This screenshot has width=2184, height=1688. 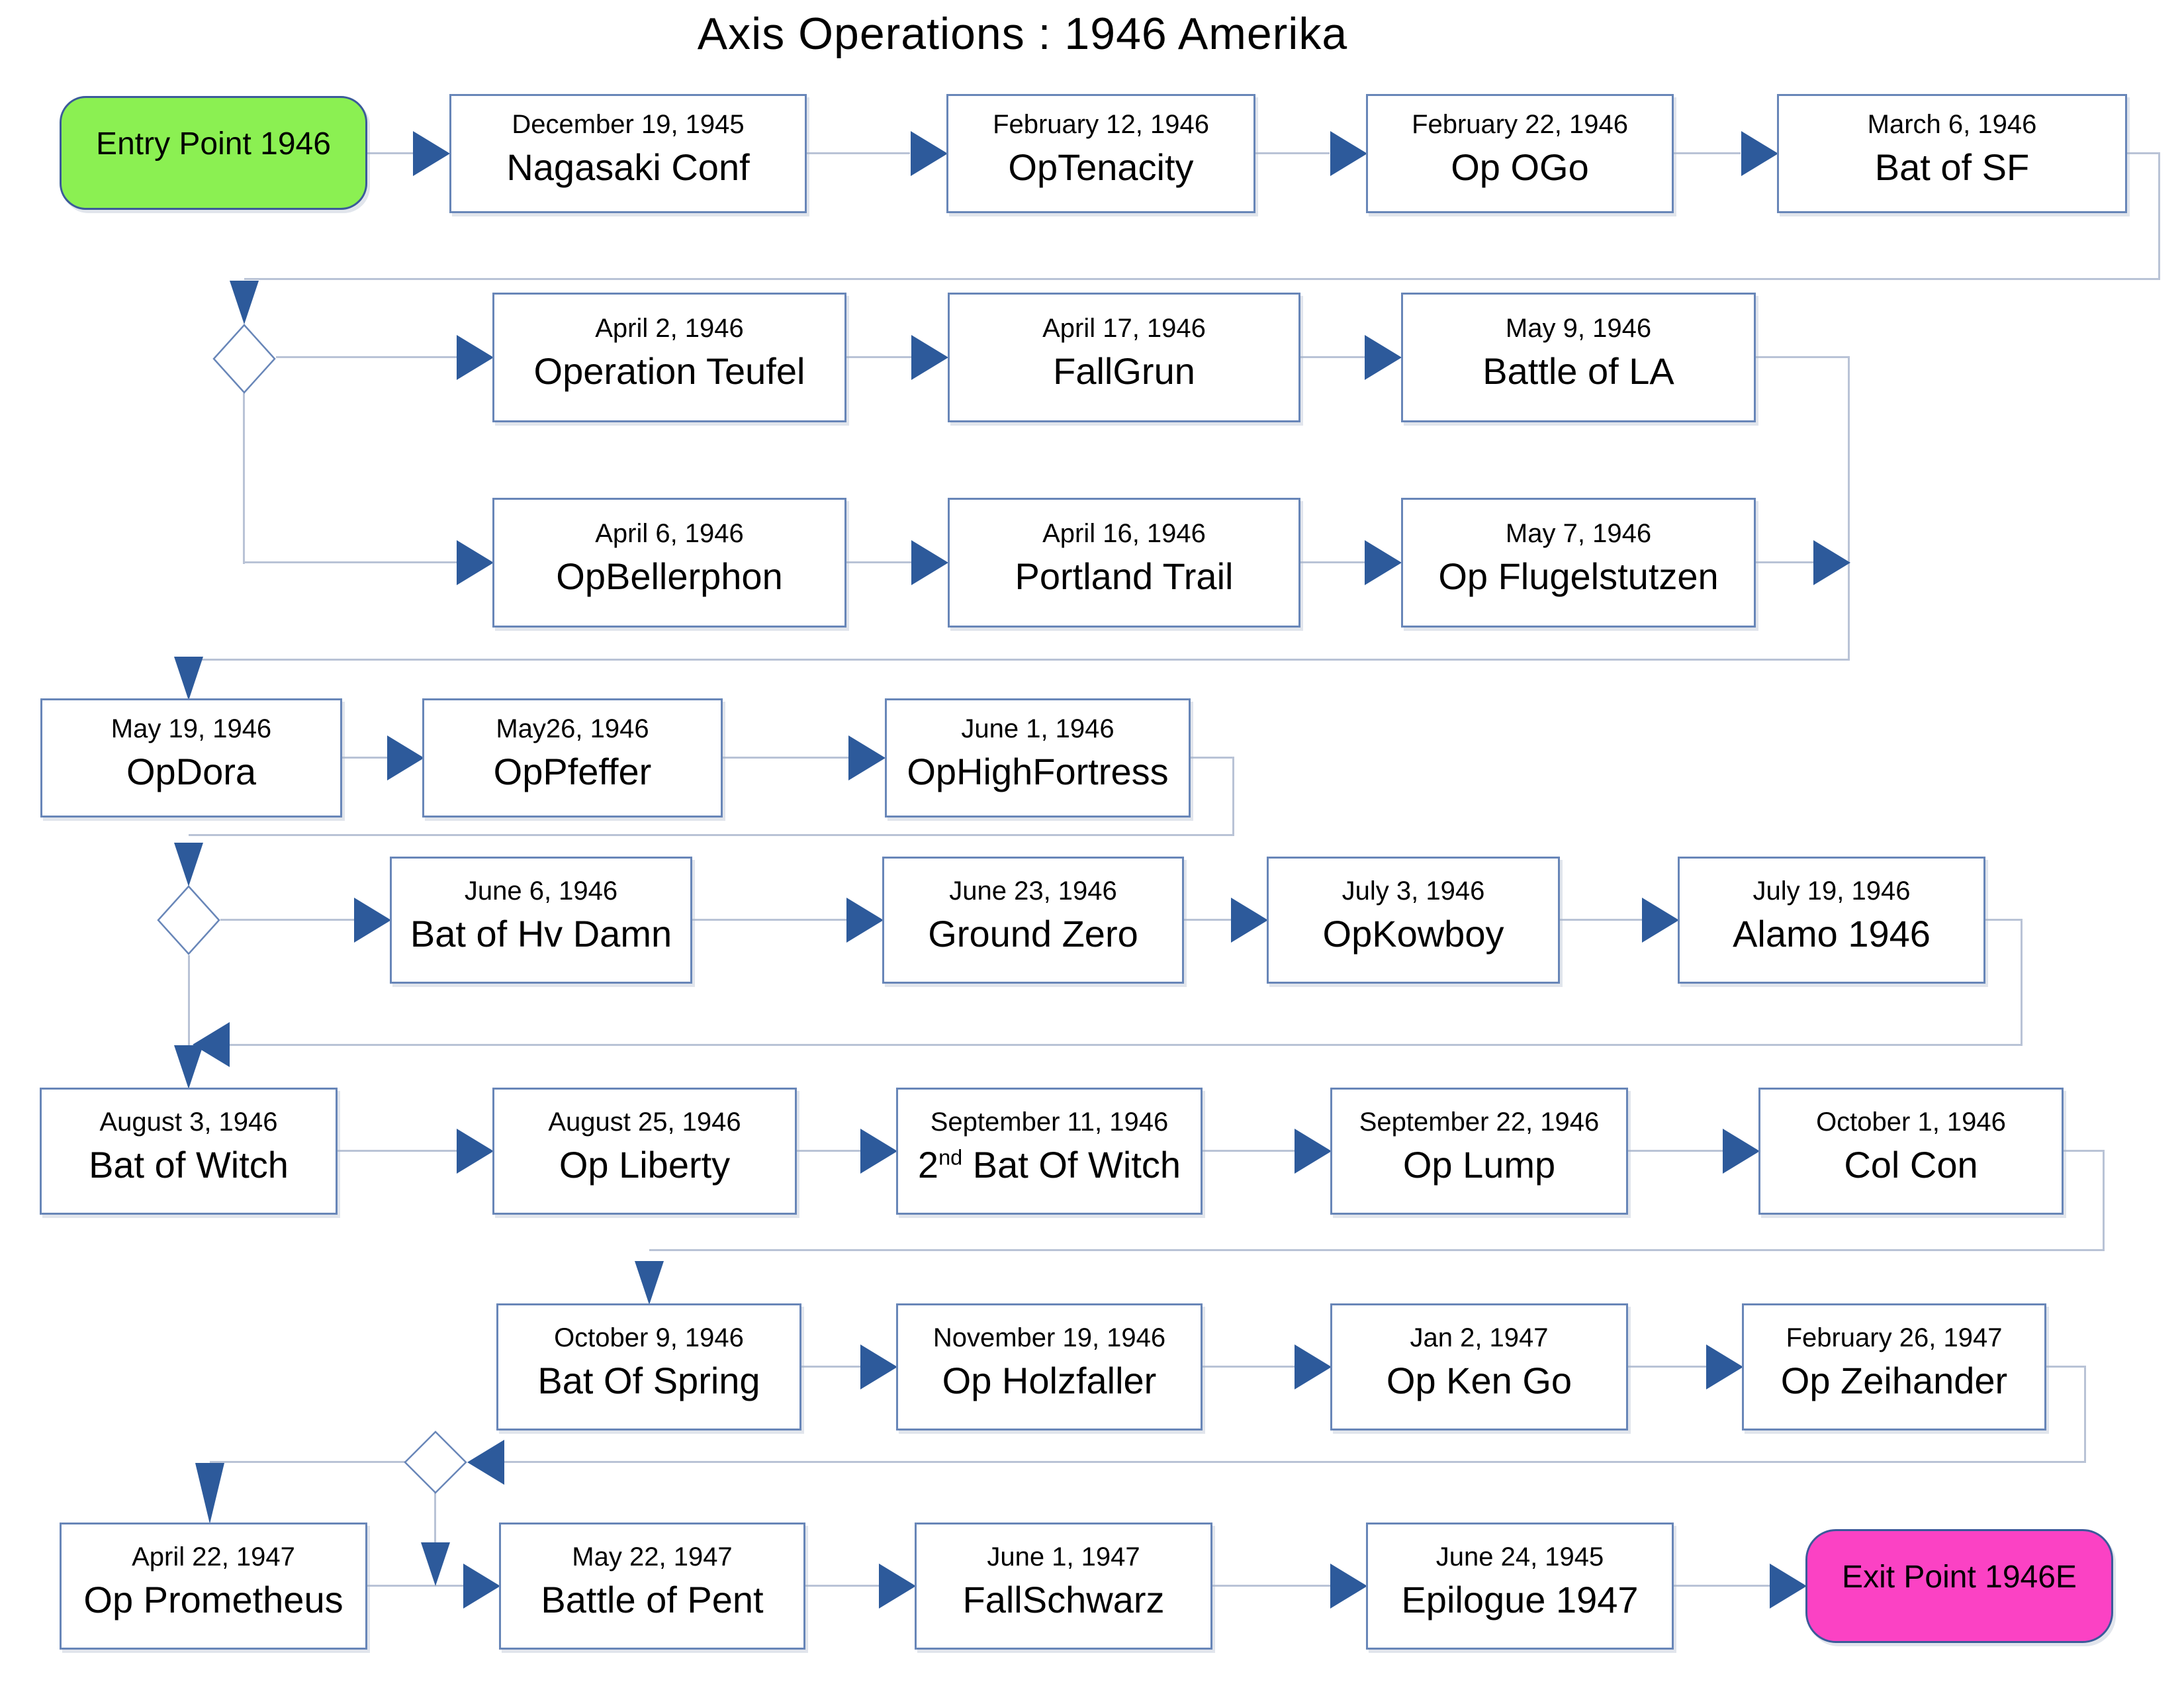 I want to click on node-bat-of-sf: March 6, 1946 Bat of SF, so click(x=1952, y=153).